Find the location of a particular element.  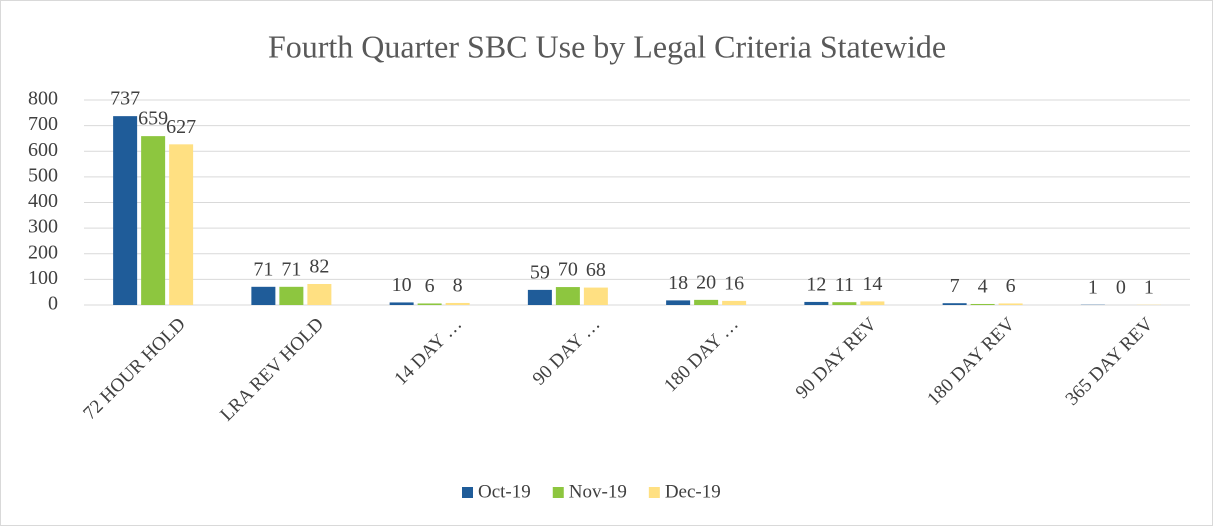

y-tick-label: 100 is located at coordinates (43, 278).